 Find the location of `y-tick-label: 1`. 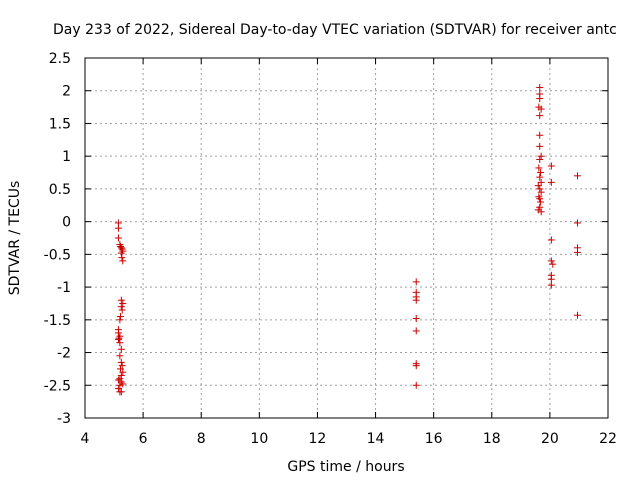

y-tick-label: 1 is located at coordinates (66, 157).